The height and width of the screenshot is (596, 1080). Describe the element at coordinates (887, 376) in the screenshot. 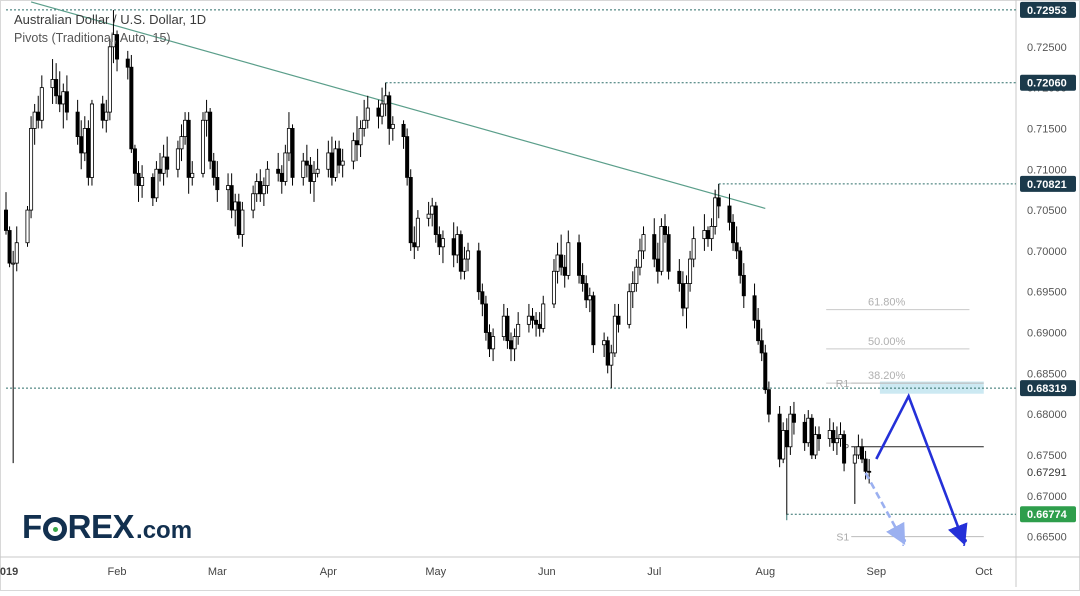

I see `fib-label: 38.20%` at that location.